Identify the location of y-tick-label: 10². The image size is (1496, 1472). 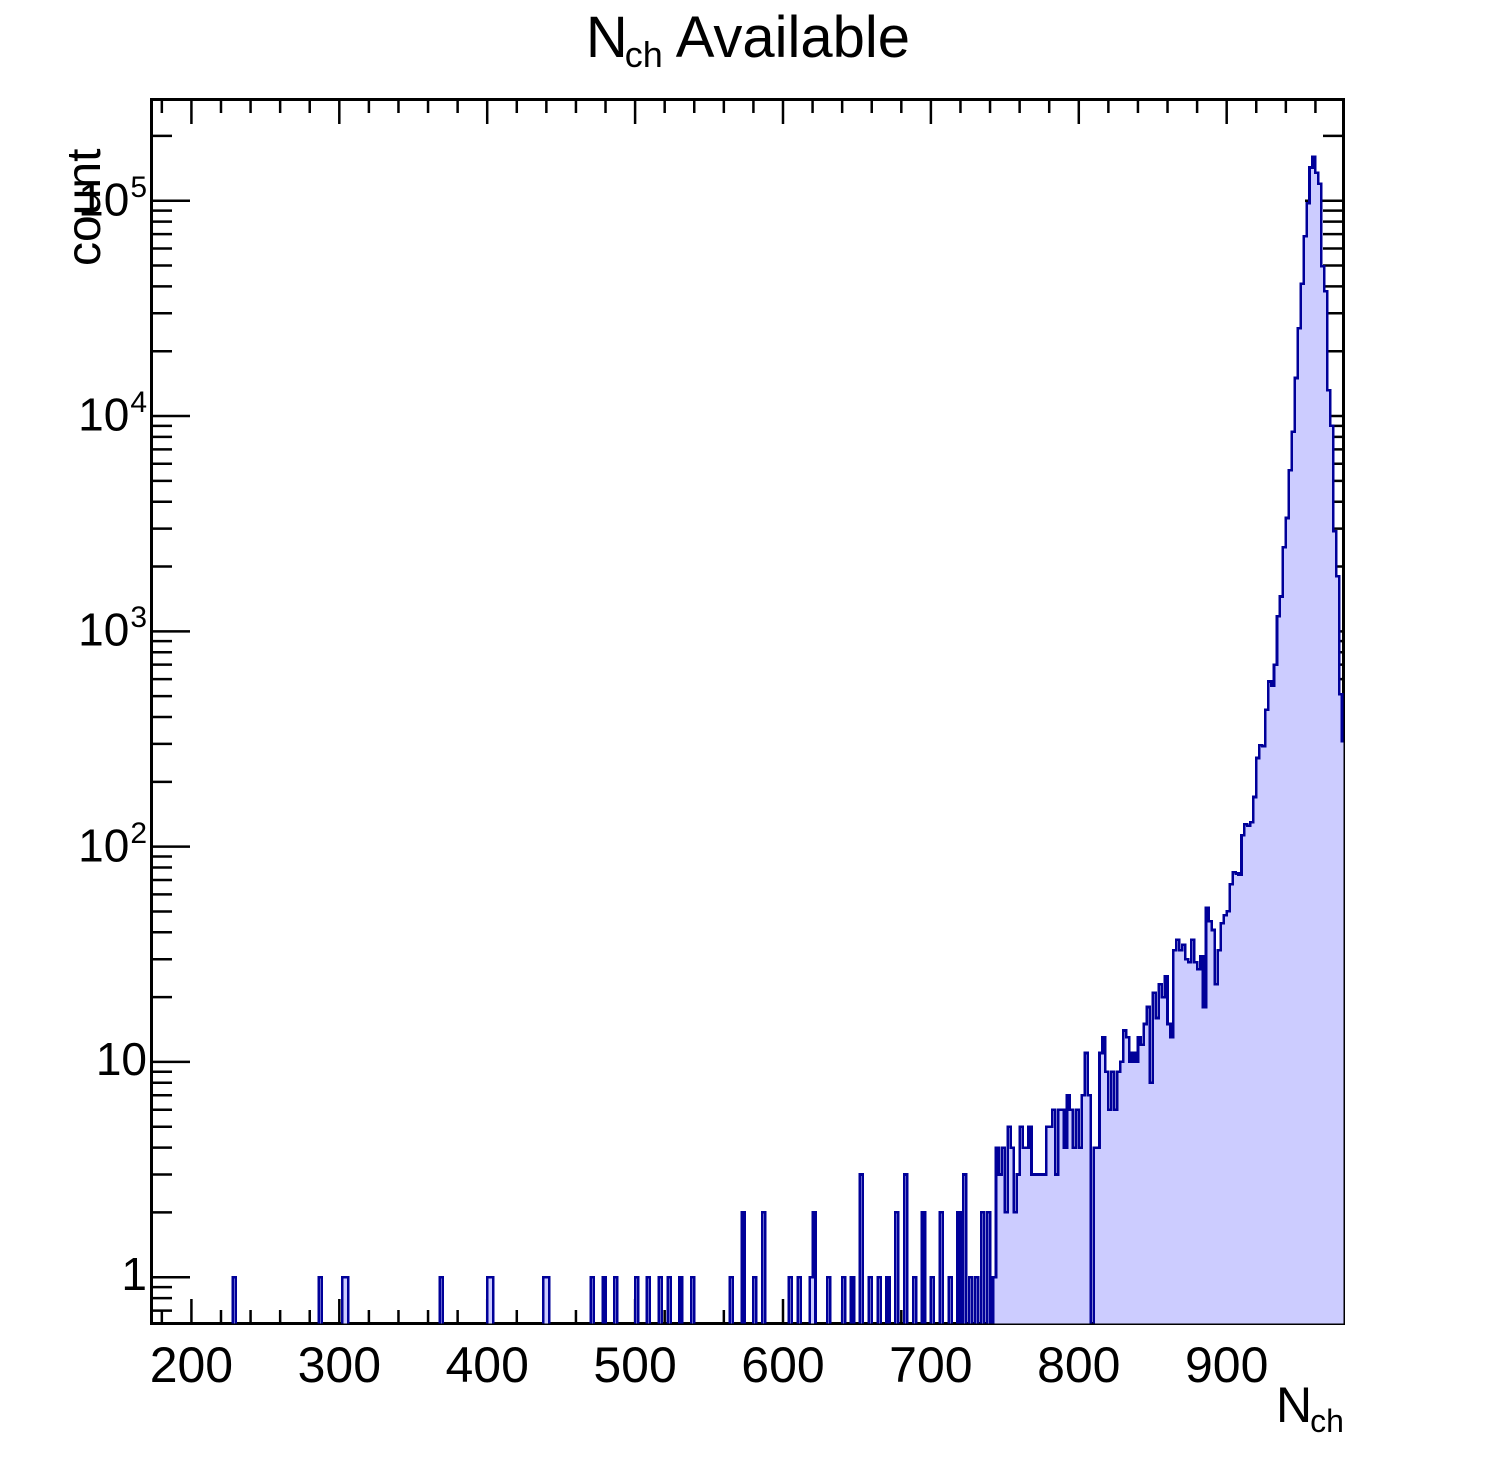
(112, 845).